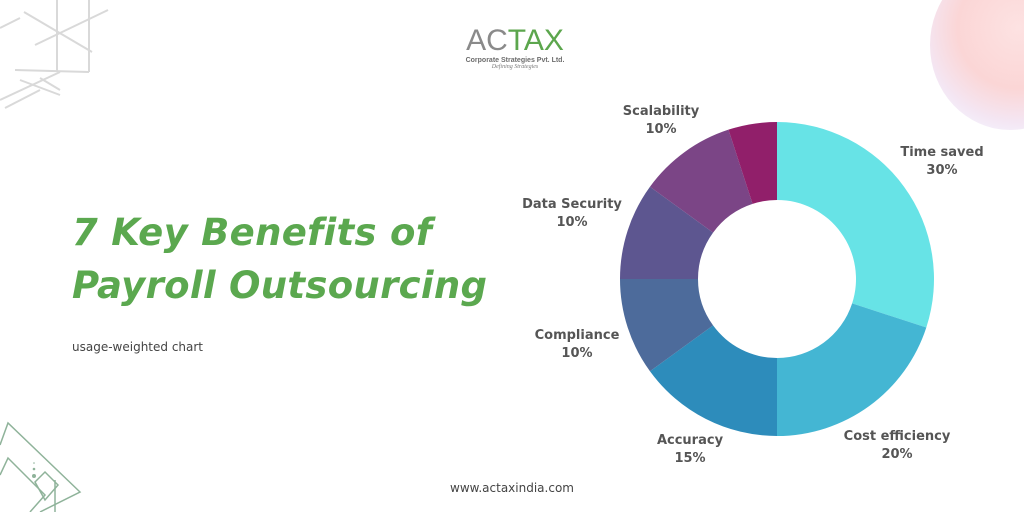 Image resolution: width=1024 pixels, height=512 pixels. What do you see at coordinates (515, 40) in the screenshot?
I see `logo-wordmark: ACTAX` at bounding box center [515, 40].